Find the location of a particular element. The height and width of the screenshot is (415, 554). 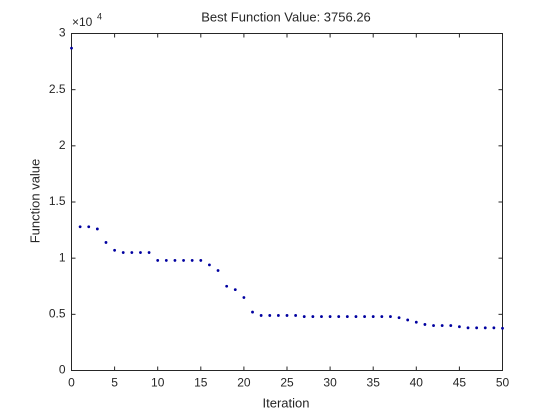

x-tick-label: 5 is located at coordinates (114, 383).